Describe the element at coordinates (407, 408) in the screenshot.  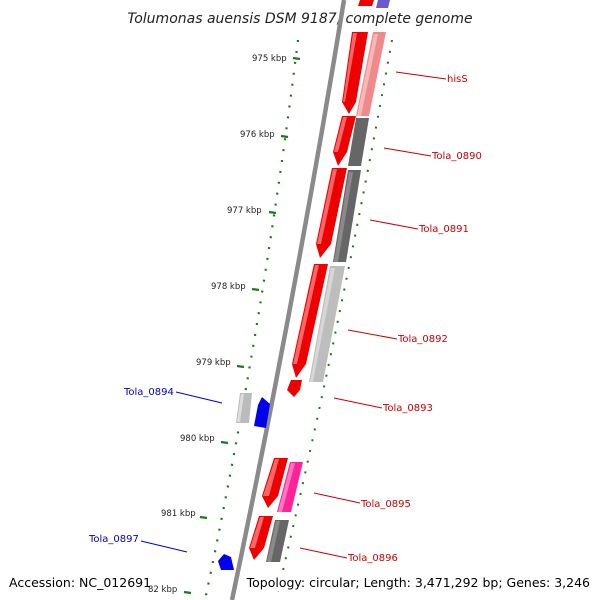
I see `gene-label-tola-0893: Tola_0893` at that location.